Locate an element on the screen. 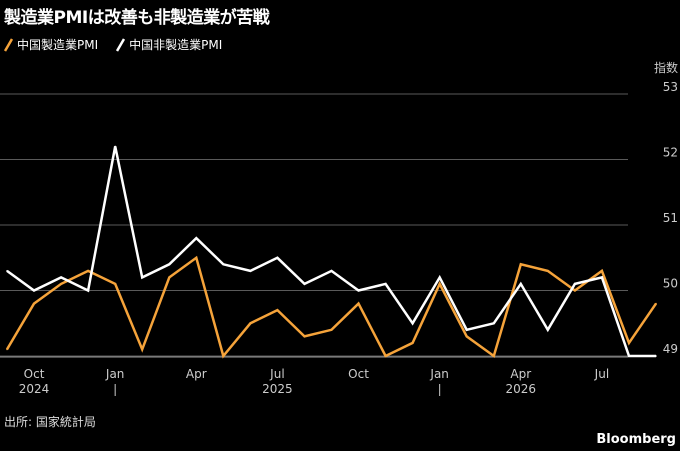 Image resolution: width=680 pixels, height=451 pixels. y-tick-label-51: 51 is located at coordinates (670, 218).